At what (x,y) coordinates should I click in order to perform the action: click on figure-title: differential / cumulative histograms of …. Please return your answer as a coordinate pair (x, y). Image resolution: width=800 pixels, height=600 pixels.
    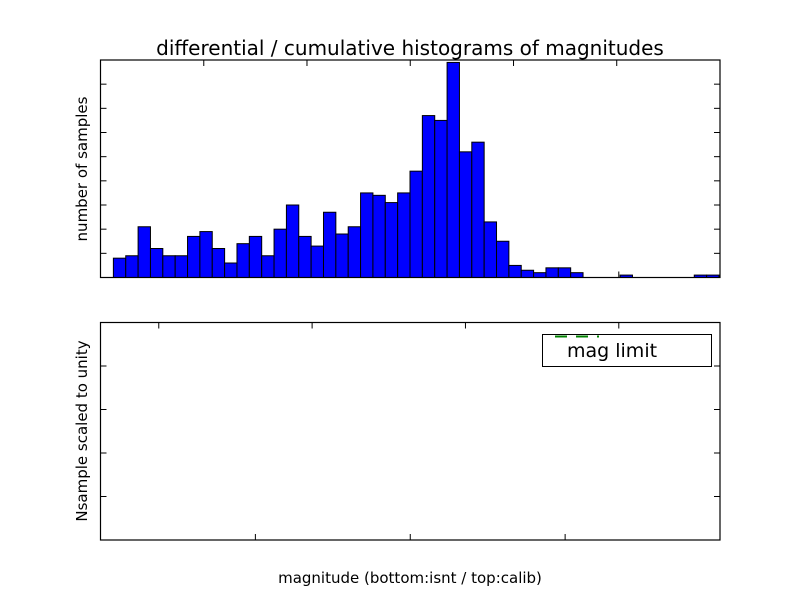
    Looking at the image, I should click on (410, 48).